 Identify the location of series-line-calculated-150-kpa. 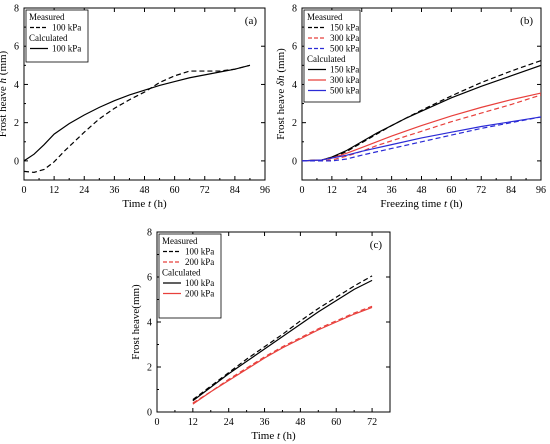
(421, 113).